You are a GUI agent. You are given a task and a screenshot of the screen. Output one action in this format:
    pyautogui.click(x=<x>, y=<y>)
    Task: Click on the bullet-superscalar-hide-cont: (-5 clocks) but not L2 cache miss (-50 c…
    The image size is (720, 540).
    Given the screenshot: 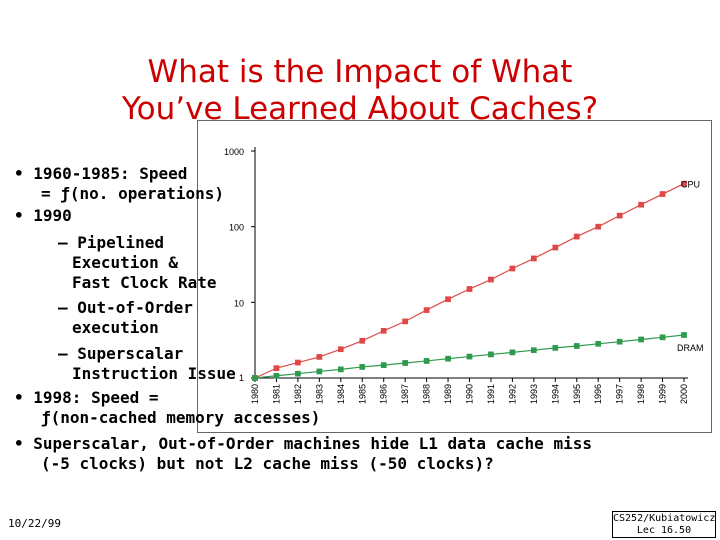 What is the action you would take?
    pyautogui.click(x=267, y=463)
    